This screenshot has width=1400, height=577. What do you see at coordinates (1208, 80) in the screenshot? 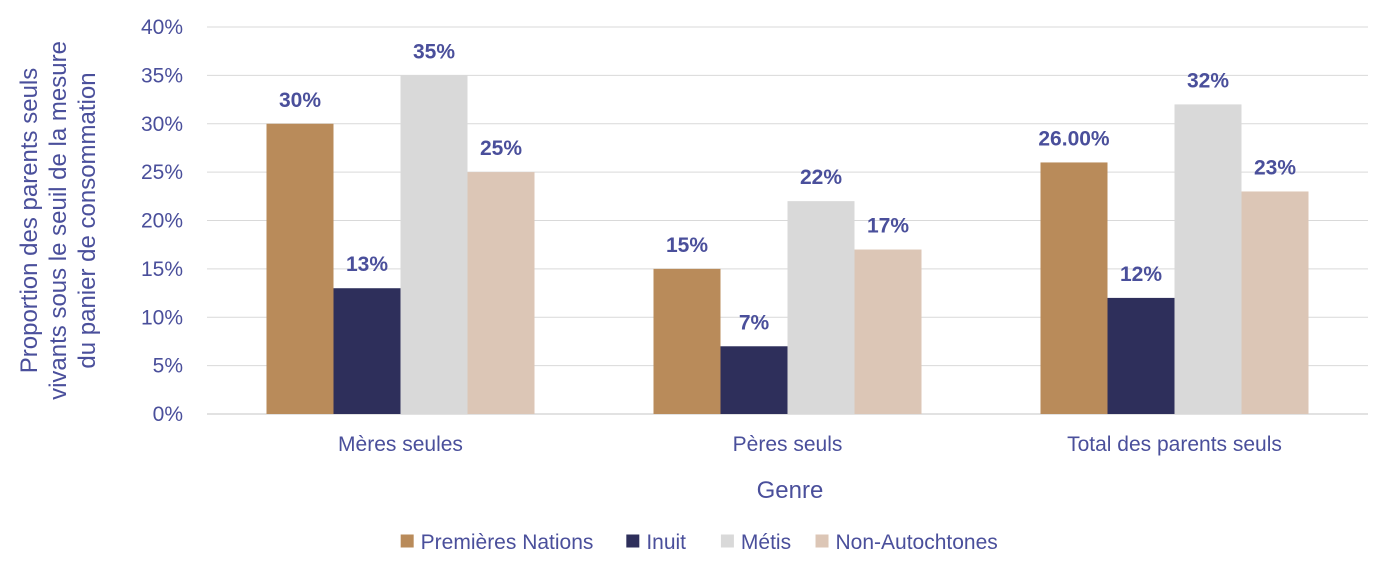
I see `data-label: 32%` at bounding box center [1208, 80].